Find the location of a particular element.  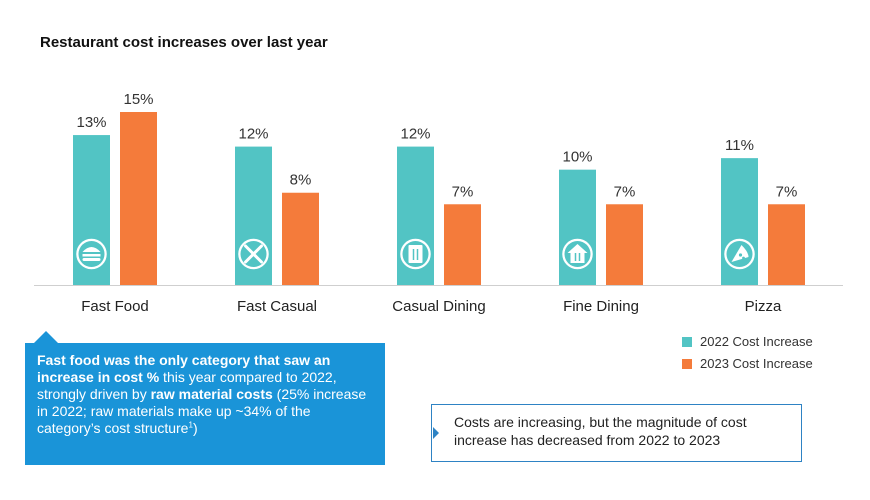

legend-item-2022: 2022 Cost Increase is located at coordinates (747, 341).